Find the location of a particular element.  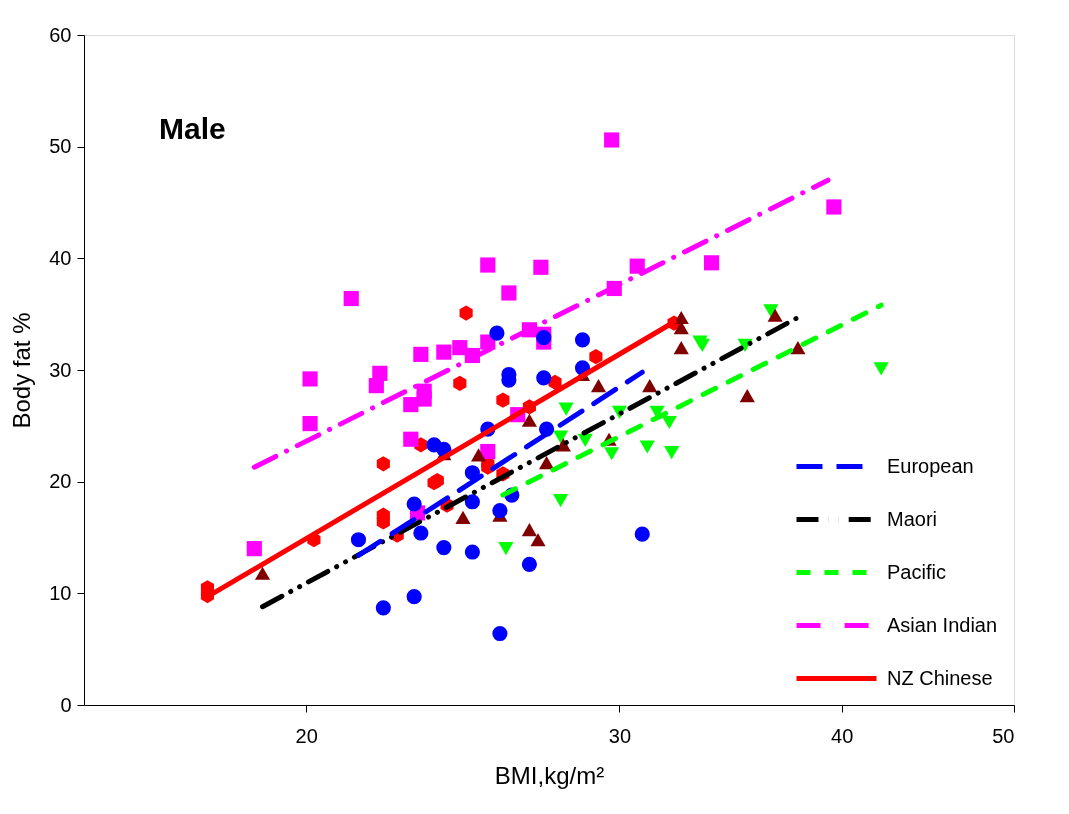

x-tick-label: 20 is located at coordinates (306, 735).